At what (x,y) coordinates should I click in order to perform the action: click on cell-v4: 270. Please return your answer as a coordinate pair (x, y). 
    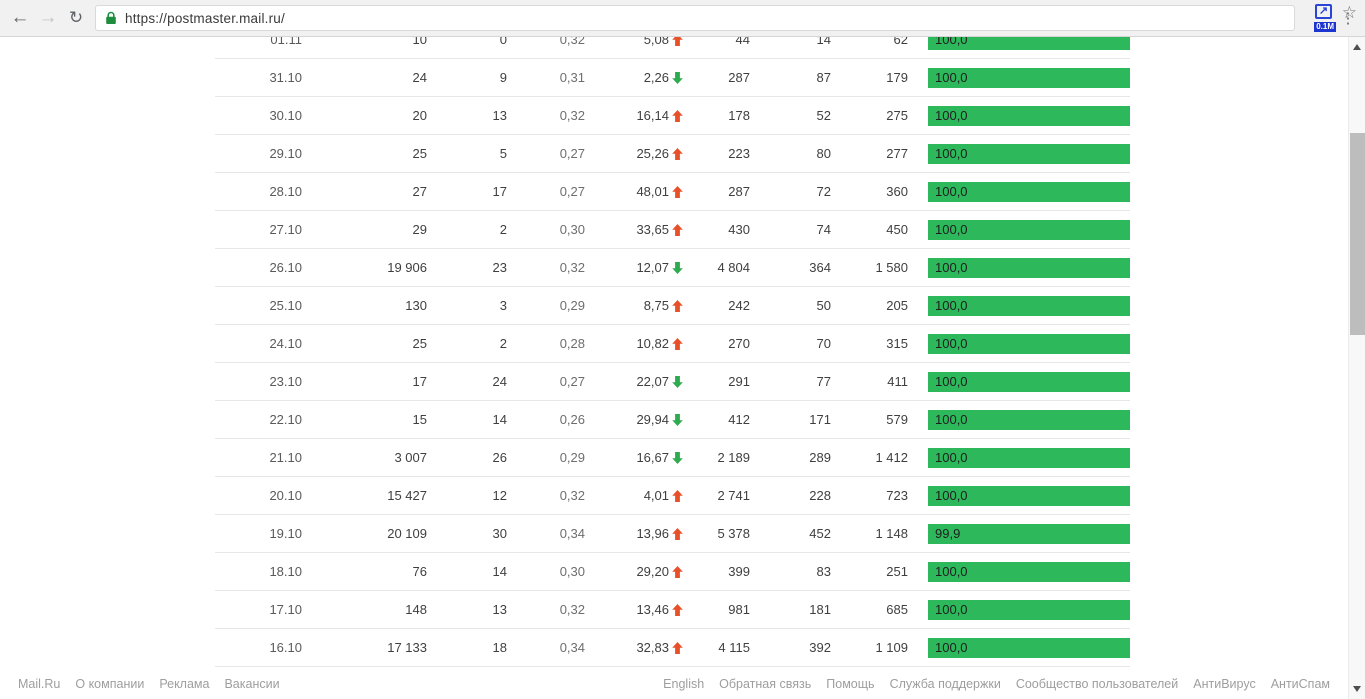
    Looking at the image, I should click on (739, 343).